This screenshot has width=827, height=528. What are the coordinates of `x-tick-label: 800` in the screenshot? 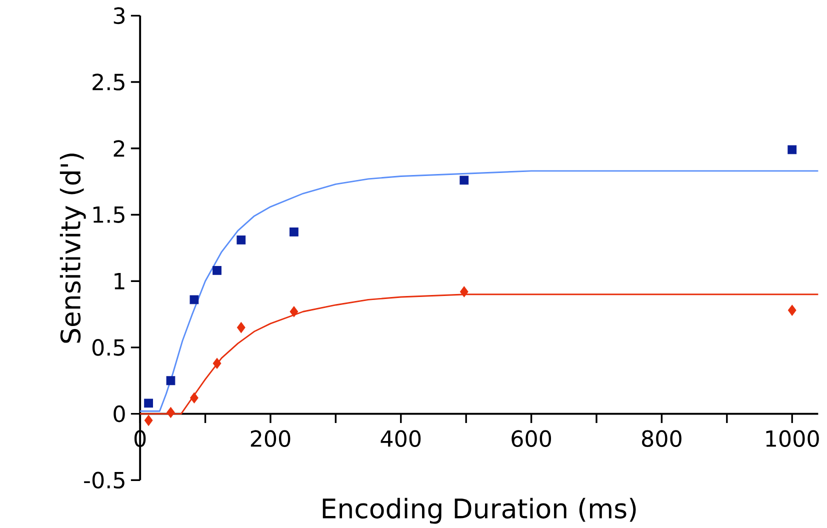 It's located at (662, 438).